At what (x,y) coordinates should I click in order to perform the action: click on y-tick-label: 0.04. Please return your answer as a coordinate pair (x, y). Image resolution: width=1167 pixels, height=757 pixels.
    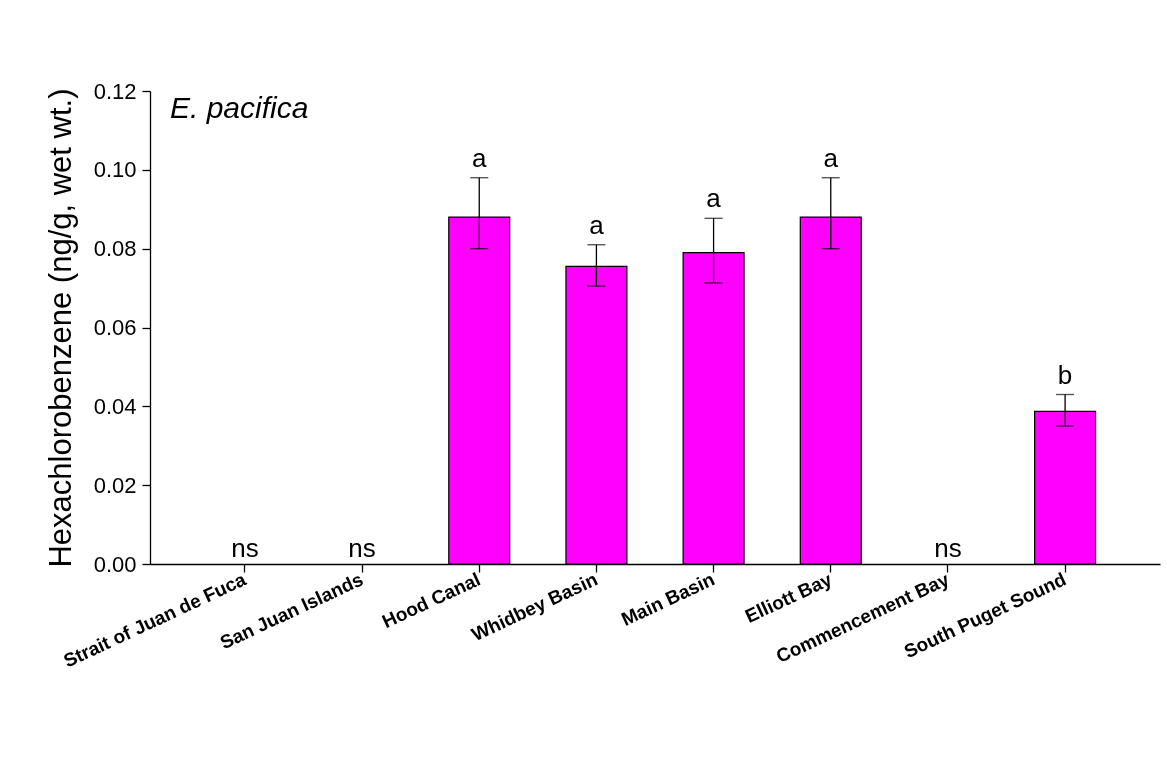
    Looking at the image, I should click on (115, 406).